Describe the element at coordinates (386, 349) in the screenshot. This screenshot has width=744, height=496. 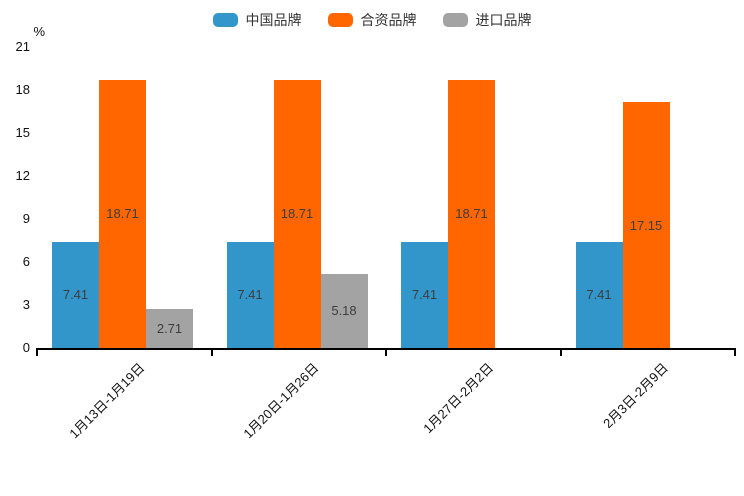
I see `x-axis-line` at that location.